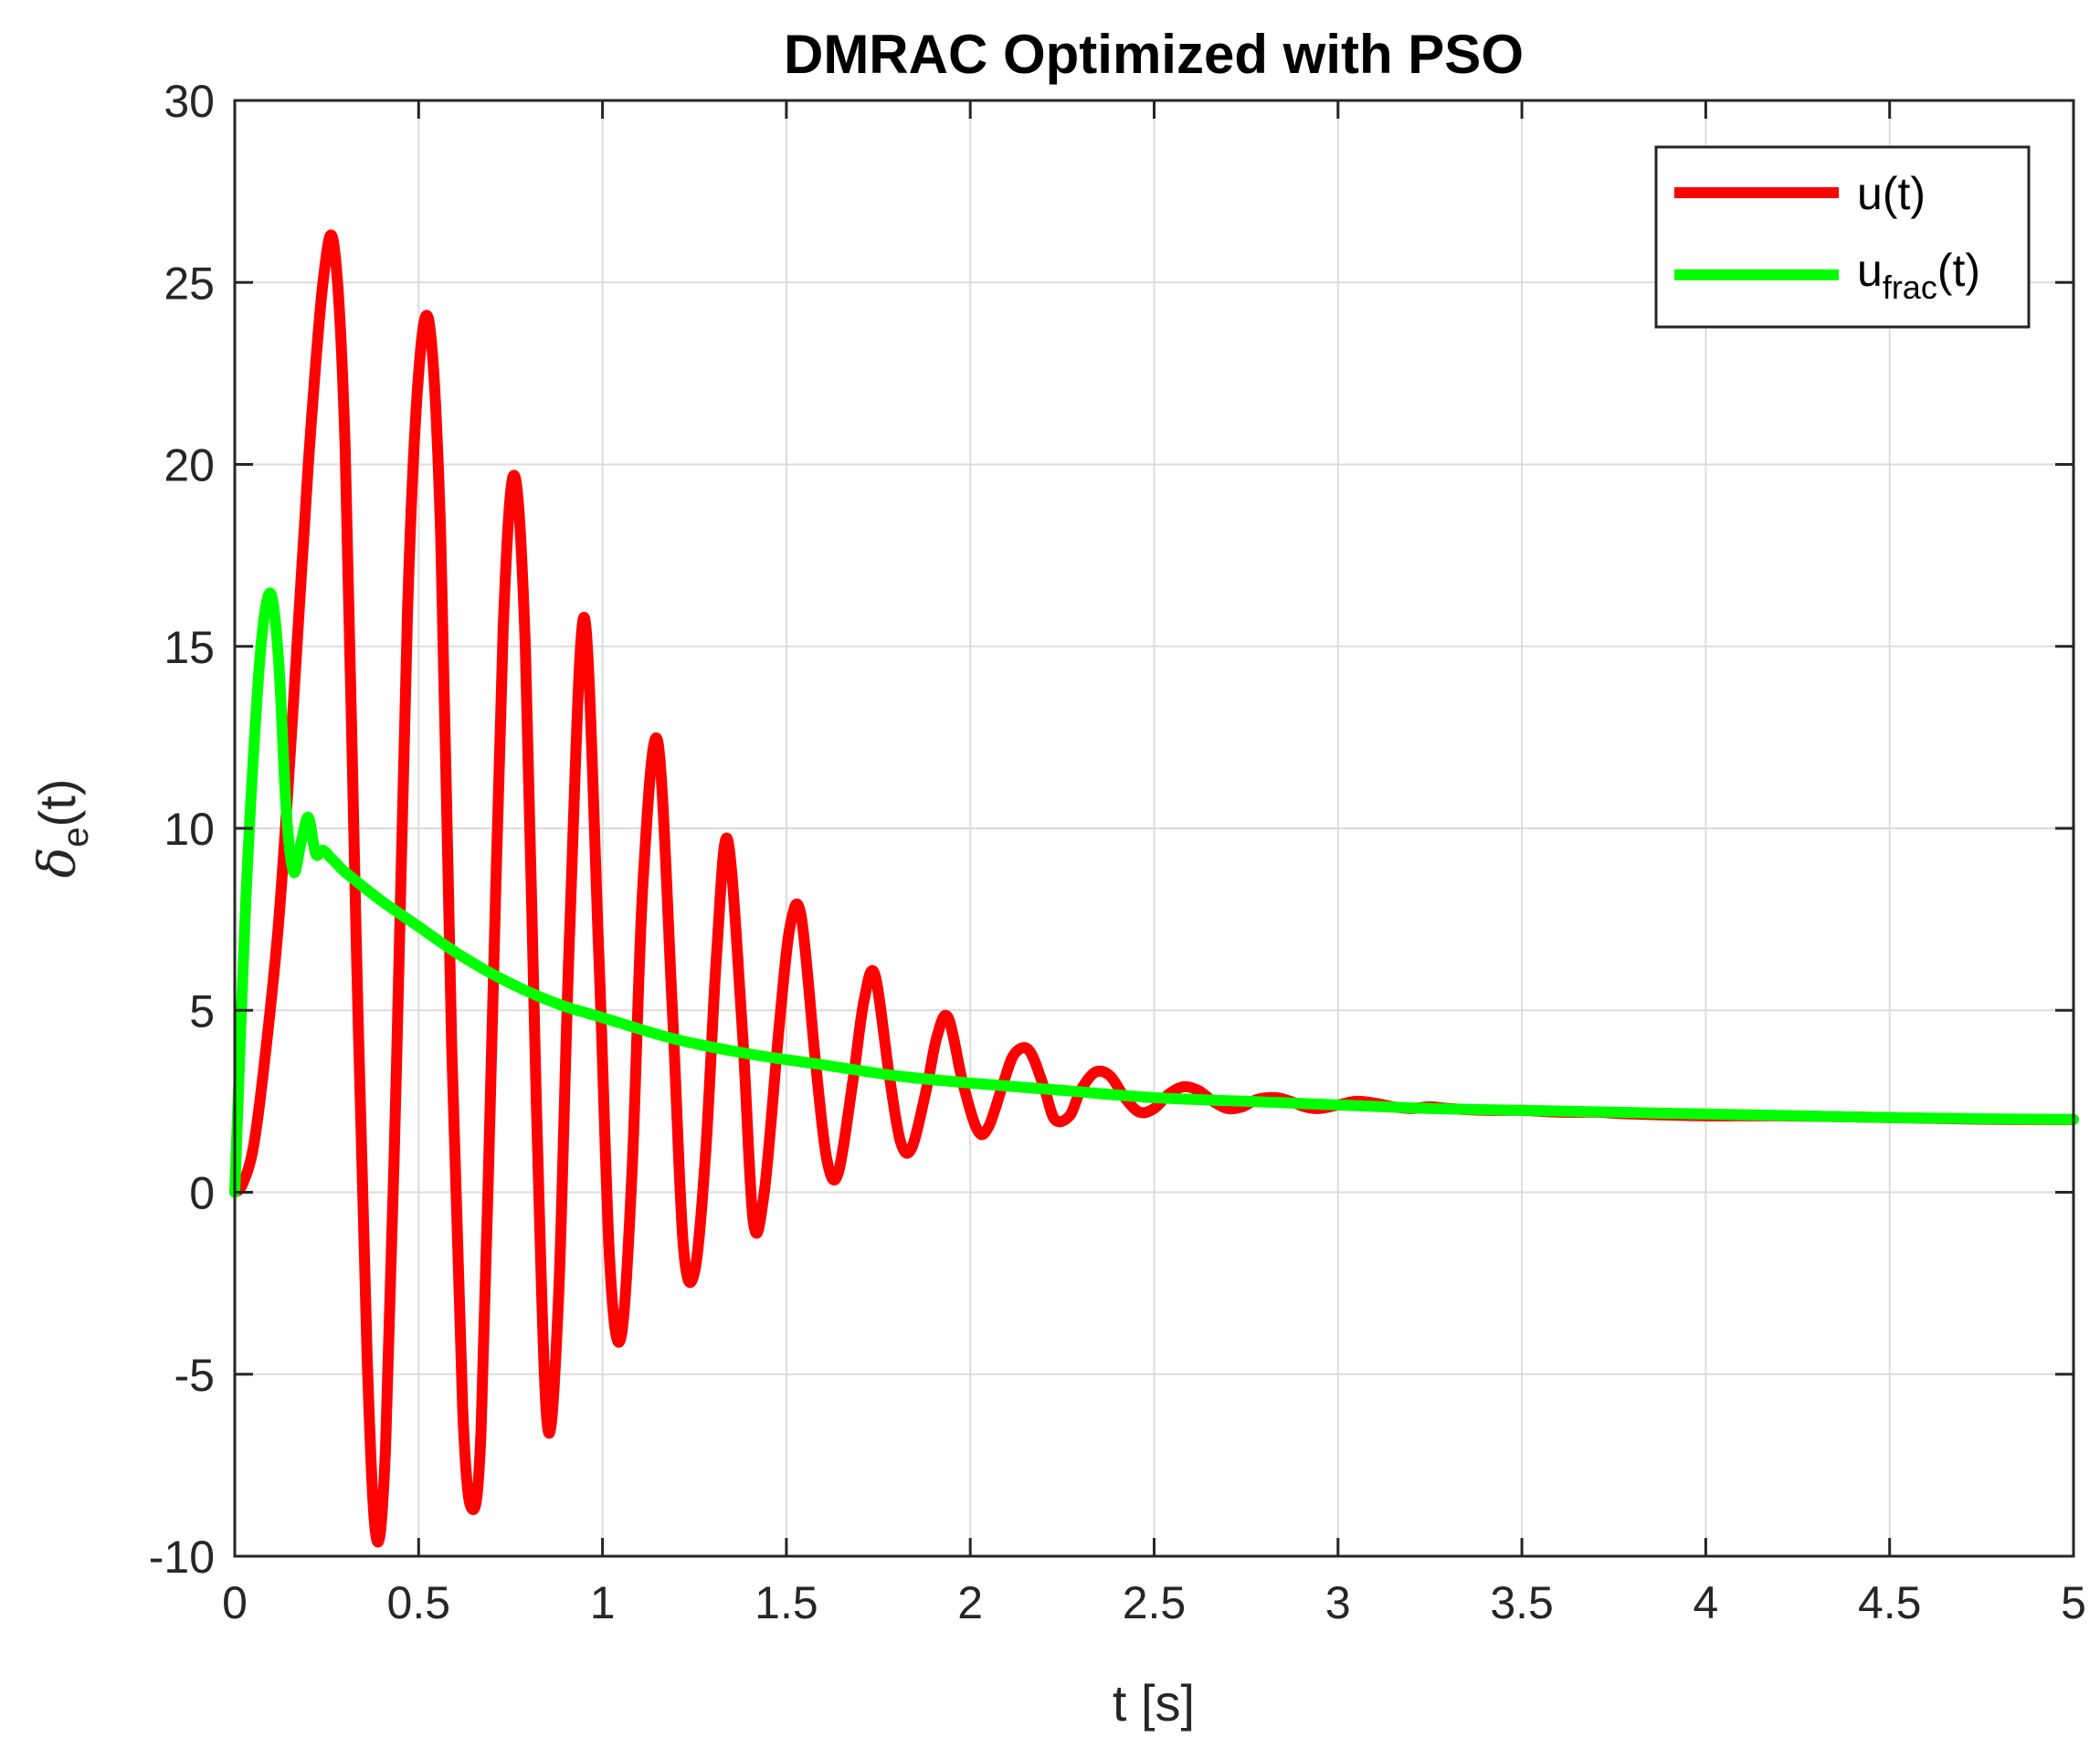 This screenshot has height=1748, width=2100. What do you see at coordinates (190, 101) in the screenshot?
I see `y-tick-label: 30` at bounding box center [190, 101].